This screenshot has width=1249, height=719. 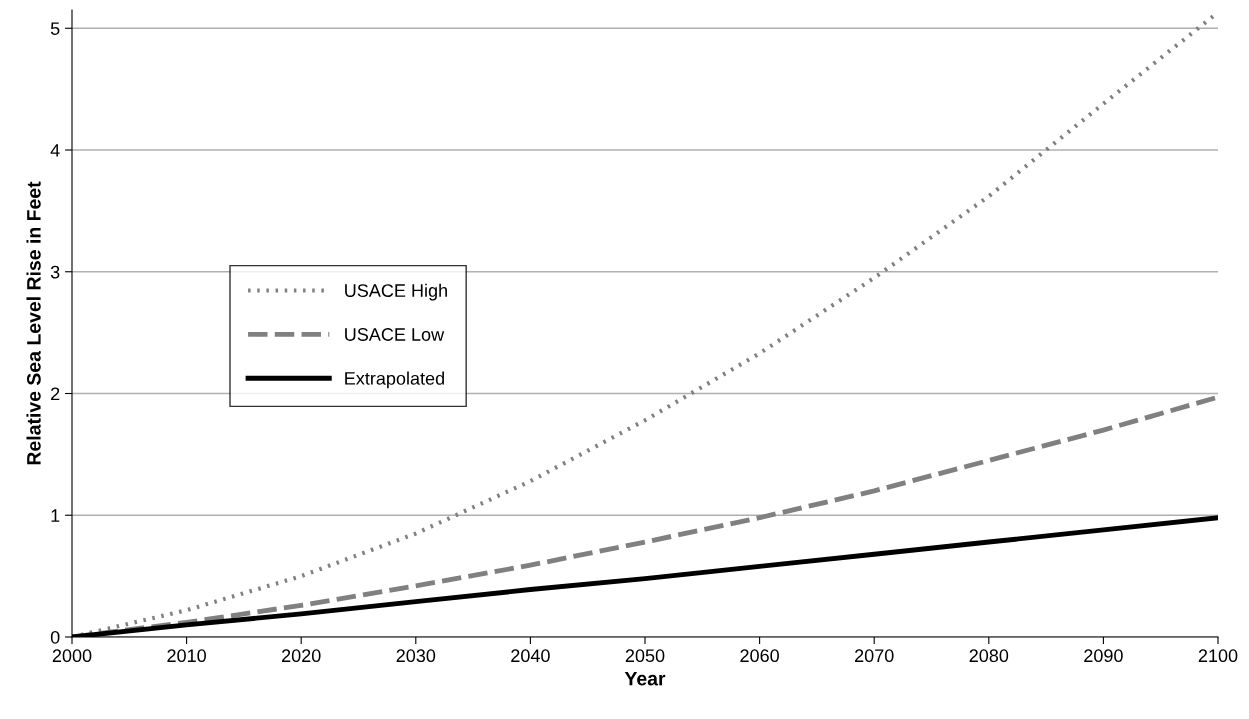 What do you see at coordinates (55, 28) in the screenshot?
I see `y-tick-label: 5` at bounding box center [55, 28].